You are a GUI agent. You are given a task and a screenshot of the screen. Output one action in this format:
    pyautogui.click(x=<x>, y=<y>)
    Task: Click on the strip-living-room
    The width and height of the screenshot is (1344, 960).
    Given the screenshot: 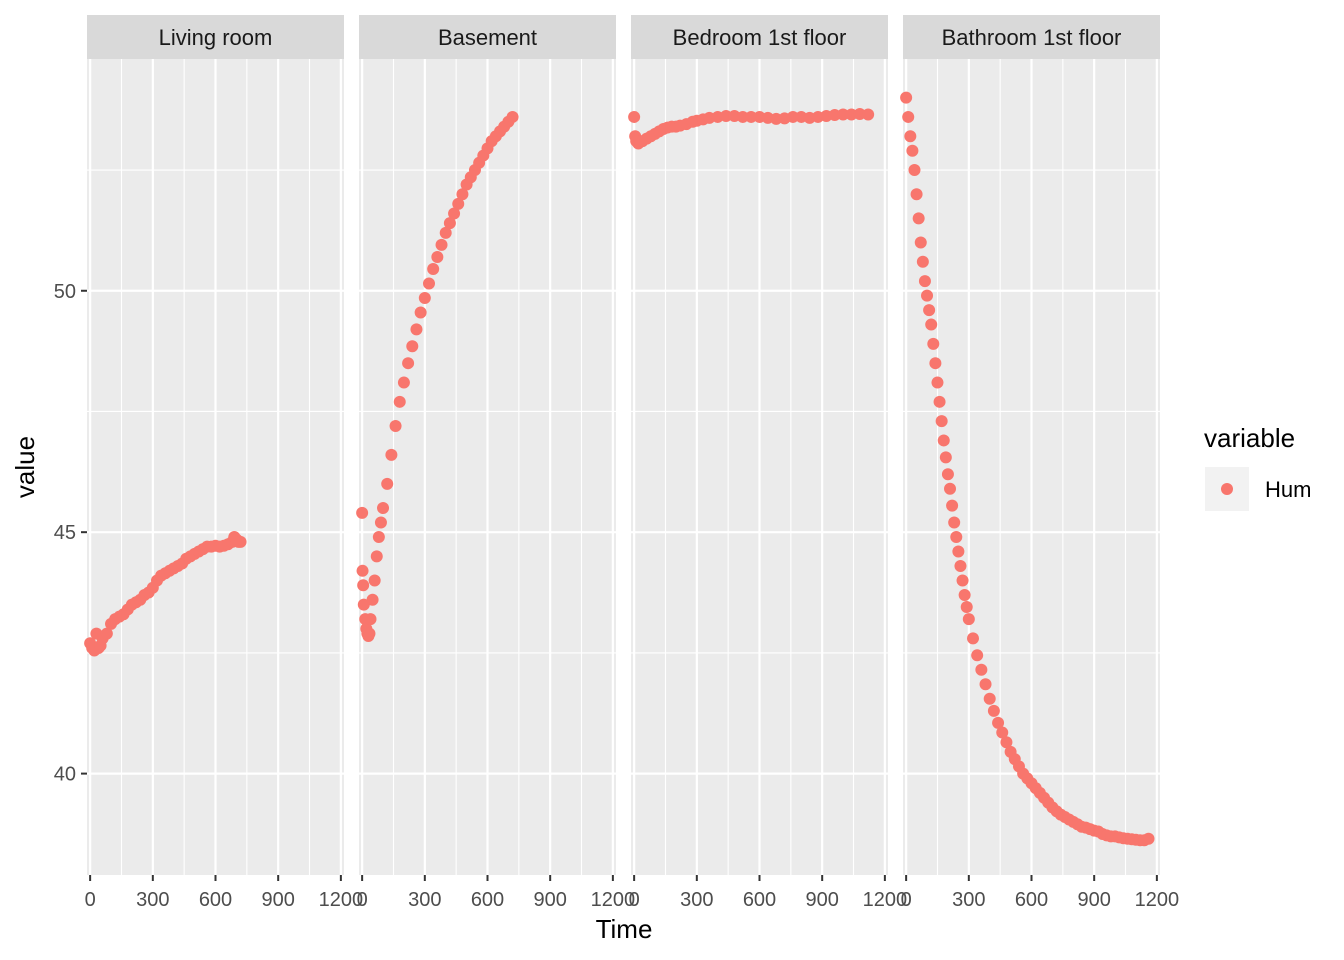 What is the action you would take?
    pyautogui.click(x=215, y=37)
    